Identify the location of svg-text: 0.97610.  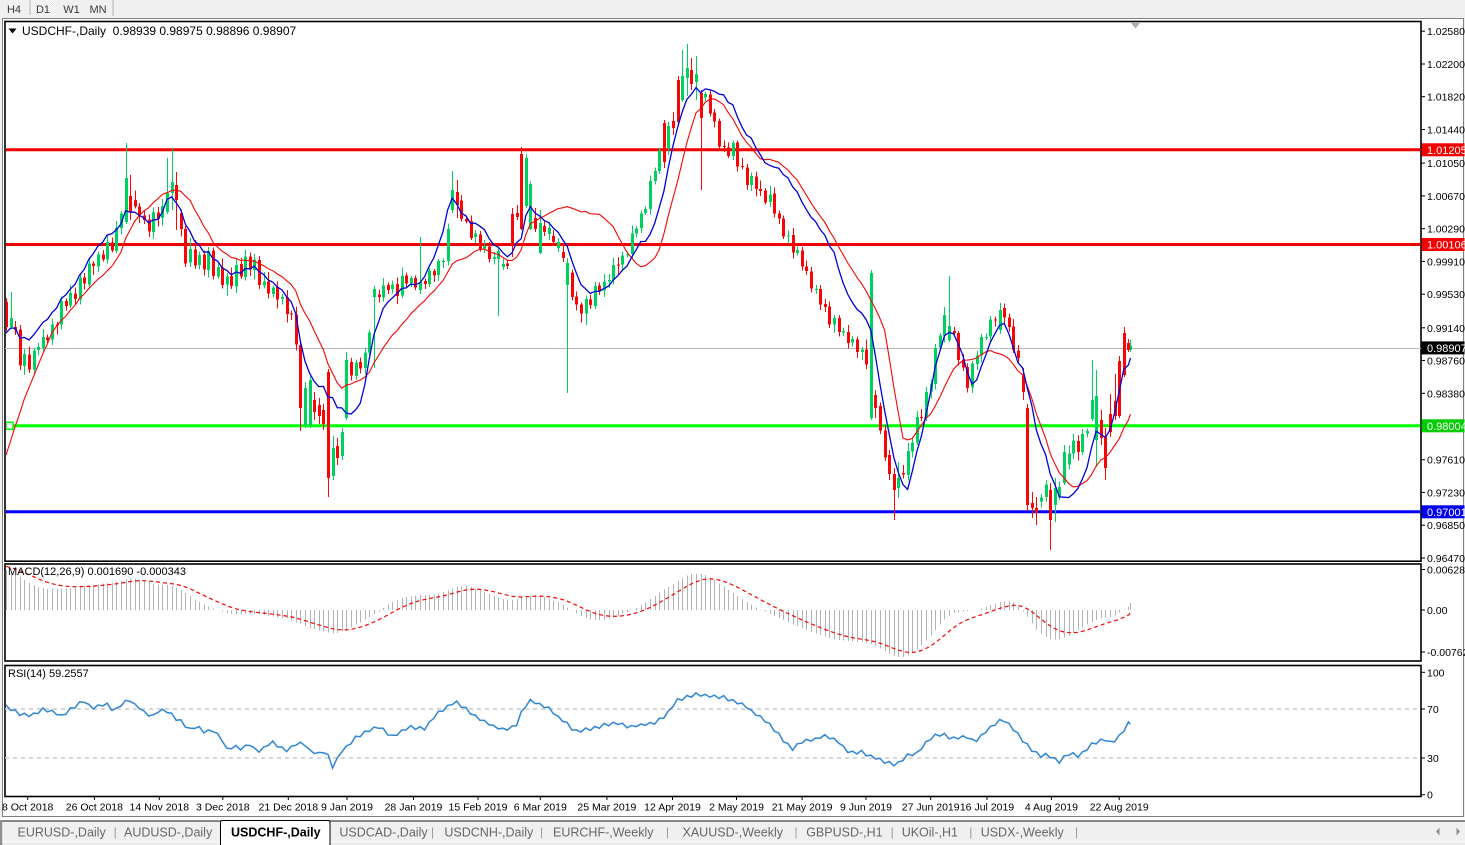
(1446, 461).